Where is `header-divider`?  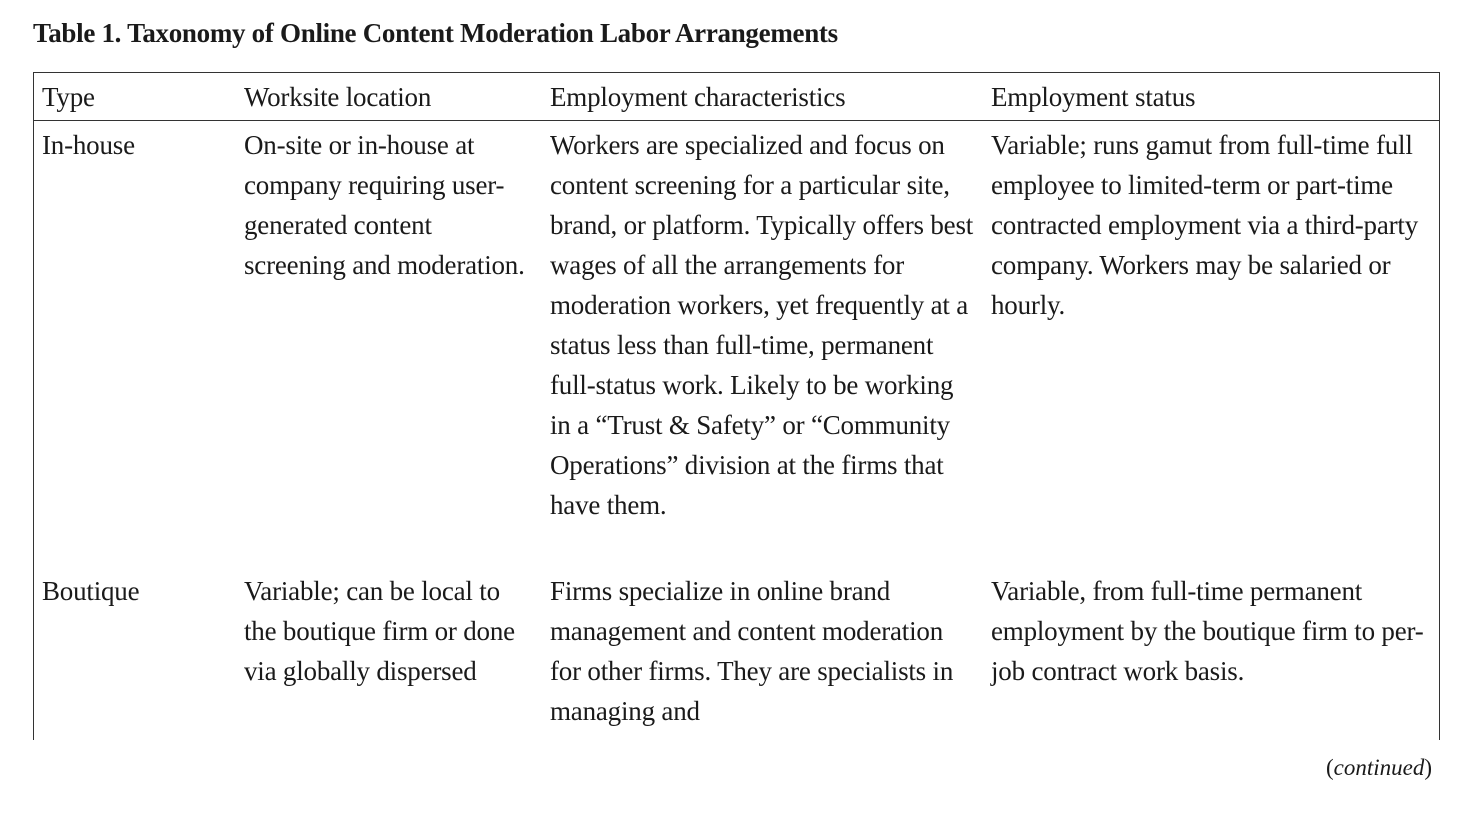 header-divider is located at coordinates (736, 120).